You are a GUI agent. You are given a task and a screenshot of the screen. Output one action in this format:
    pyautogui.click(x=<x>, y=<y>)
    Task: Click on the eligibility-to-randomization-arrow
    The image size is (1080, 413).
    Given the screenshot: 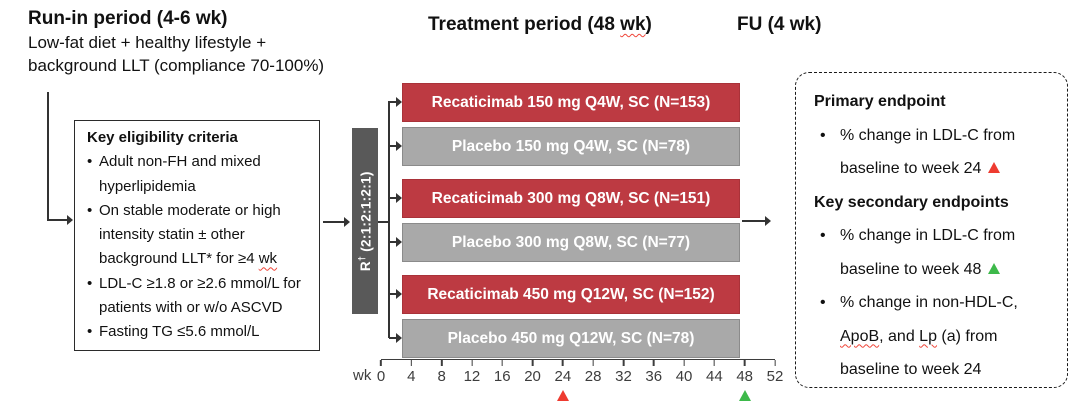 What is the action you would take?
    pyautogui.click(x=336, y=221)
    